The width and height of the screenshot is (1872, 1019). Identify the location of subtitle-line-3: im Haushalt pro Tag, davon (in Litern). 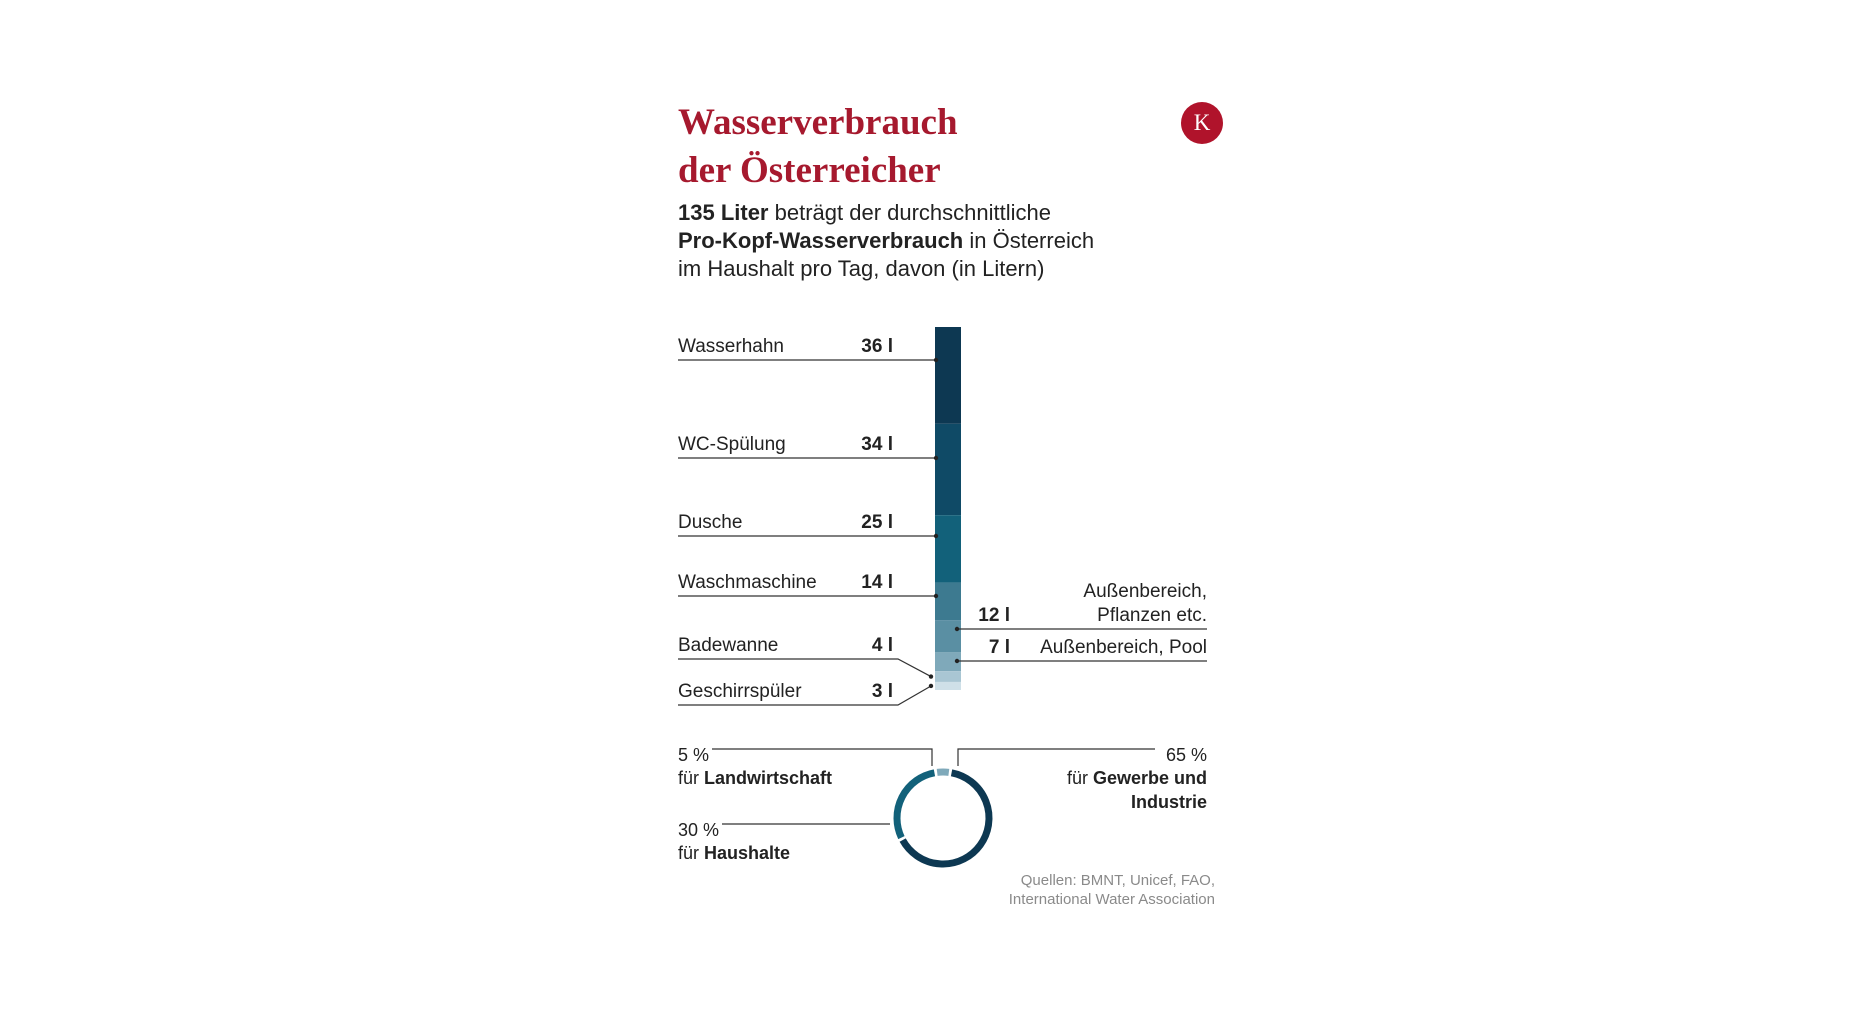
(861, 268).